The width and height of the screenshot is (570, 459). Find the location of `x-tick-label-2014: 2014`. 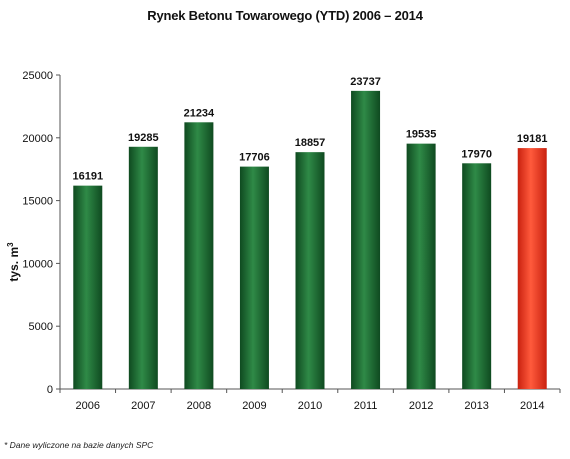

x-tick-label-2014: 2014 is located at coordinates (532, 406).